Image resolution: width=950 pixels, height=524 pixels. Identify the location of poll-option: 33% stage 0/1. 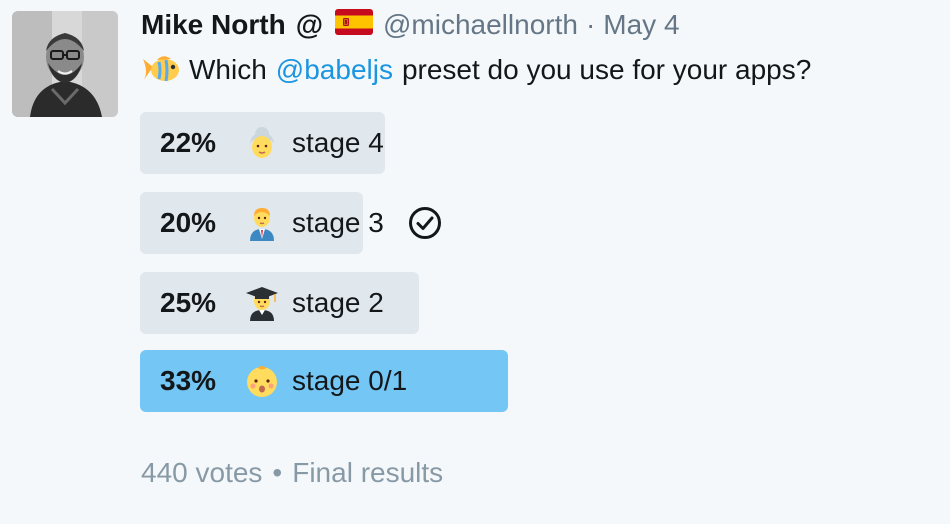
(350, 381).